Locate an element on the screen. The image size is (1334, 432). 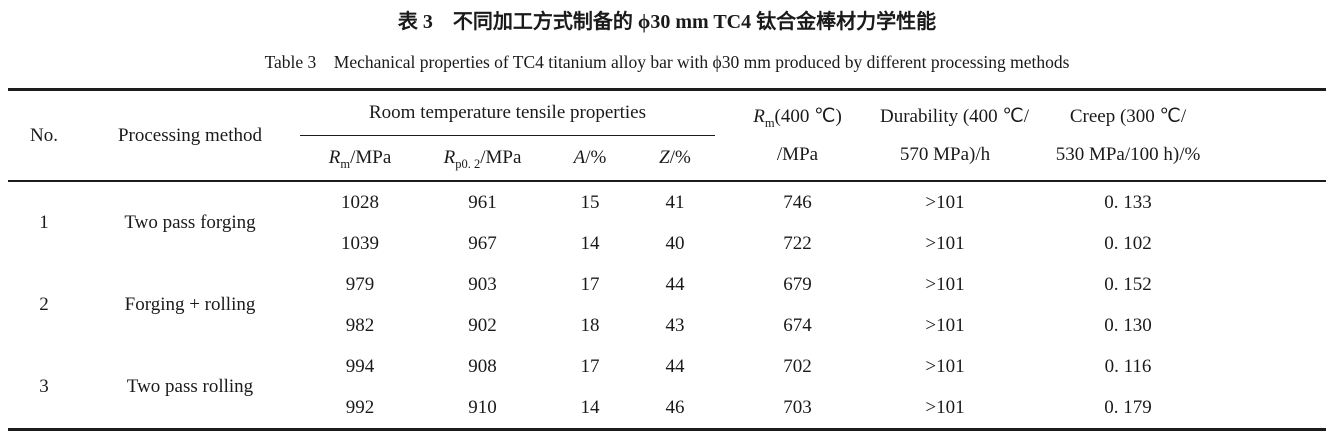
col-header-z: Z/% is located at coordinates (675, 158).